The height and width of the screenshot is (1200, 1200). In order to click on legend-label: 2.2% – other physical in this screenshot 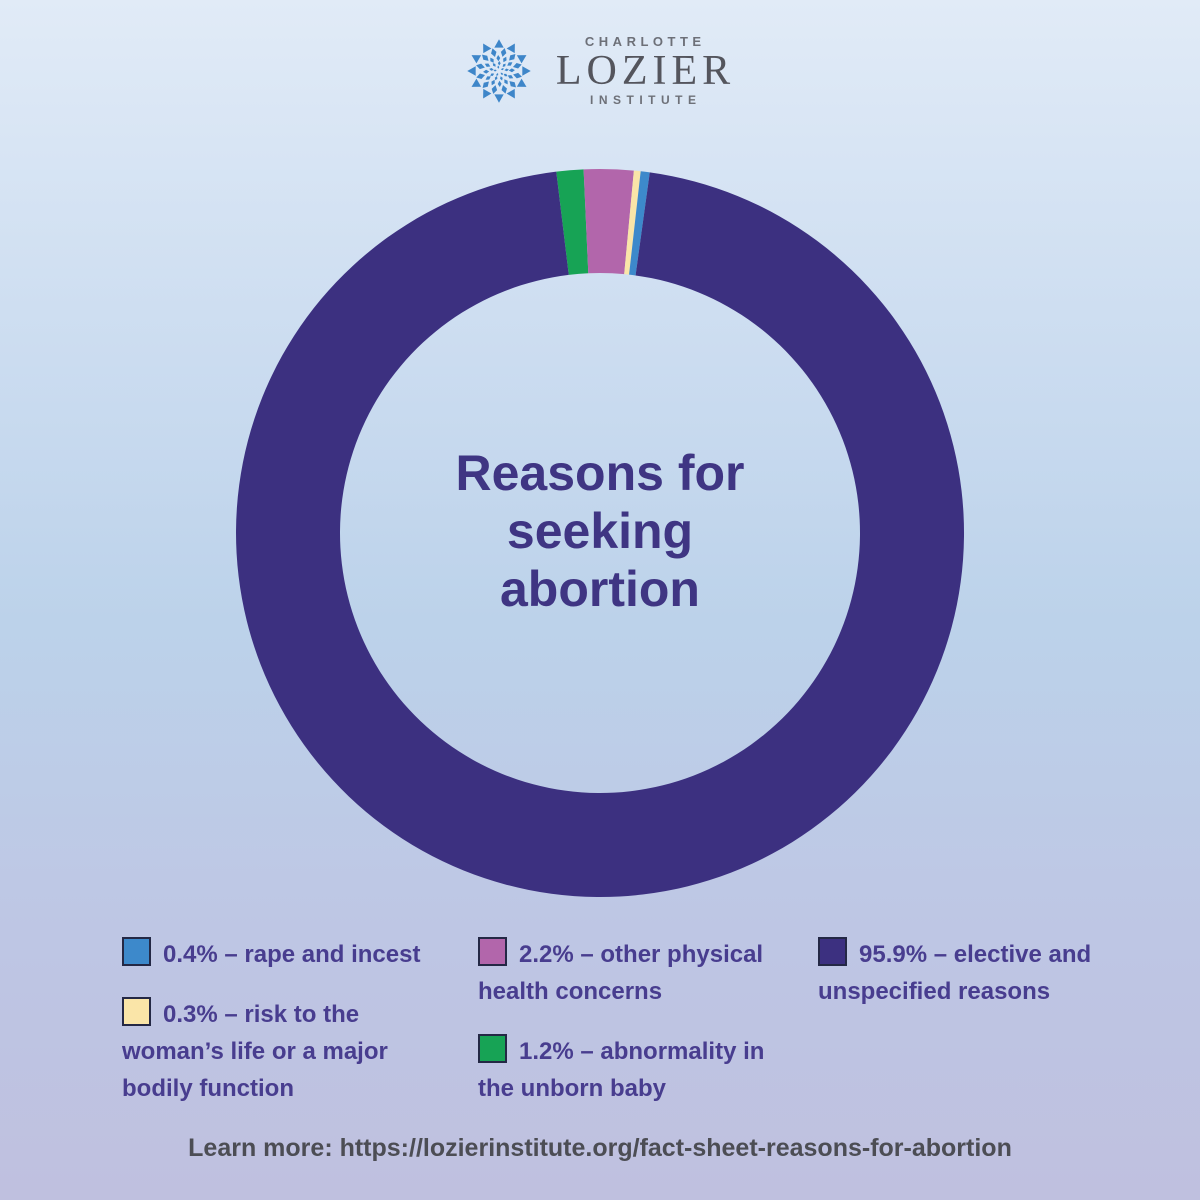, I will do `click(641, 954)`.